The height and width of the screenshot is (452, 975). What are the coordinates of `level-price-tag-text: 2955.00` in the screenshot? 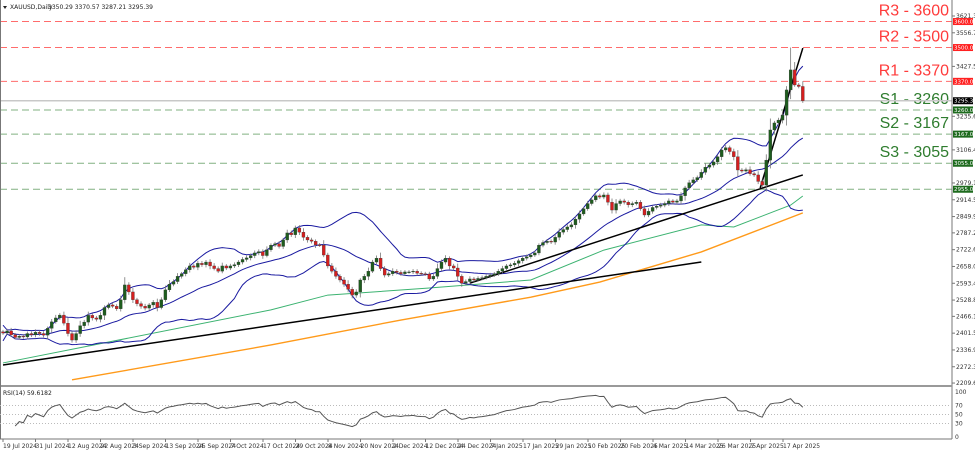 It's located at (964, 190).